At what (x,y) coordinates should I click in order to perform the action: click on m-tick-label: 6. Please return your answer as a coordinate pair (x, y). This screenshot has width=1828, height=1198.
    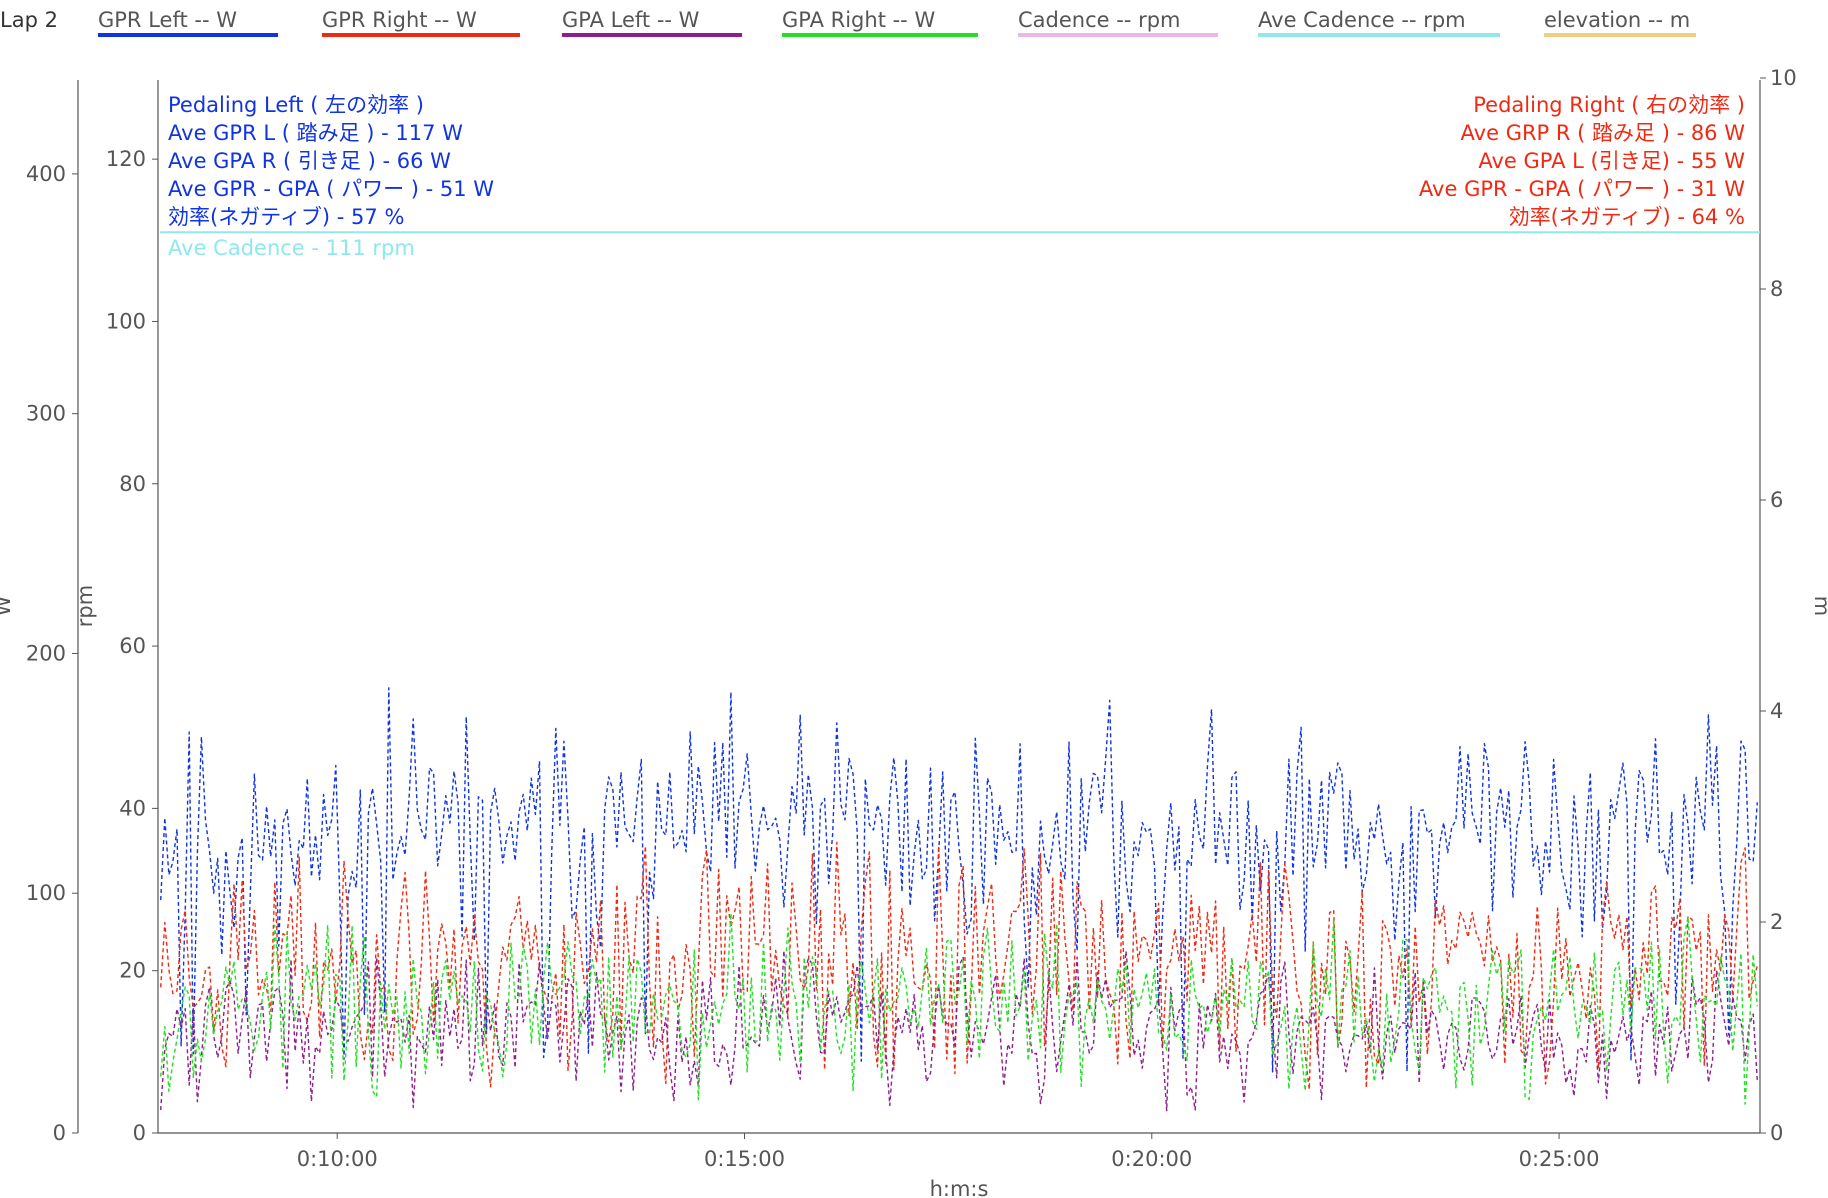
    Looking at the image, I should click on (1776, 500).